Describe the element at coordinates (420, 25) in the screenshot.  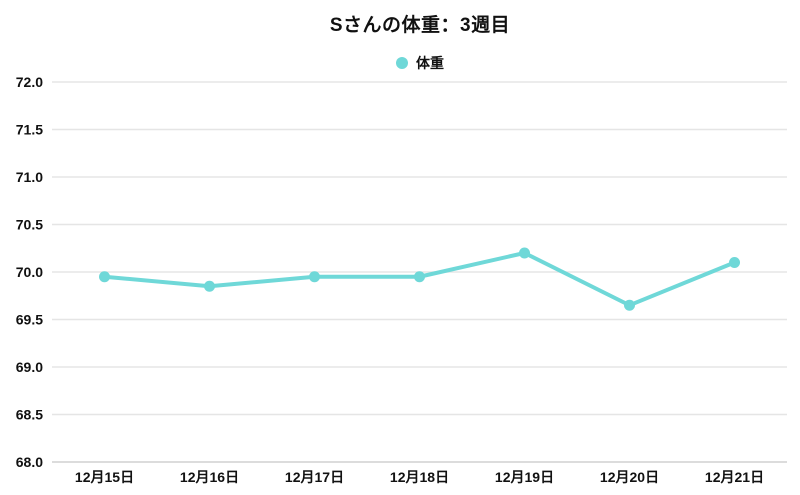
I see `chart-title: Sさんの体重：3週目` at that location.